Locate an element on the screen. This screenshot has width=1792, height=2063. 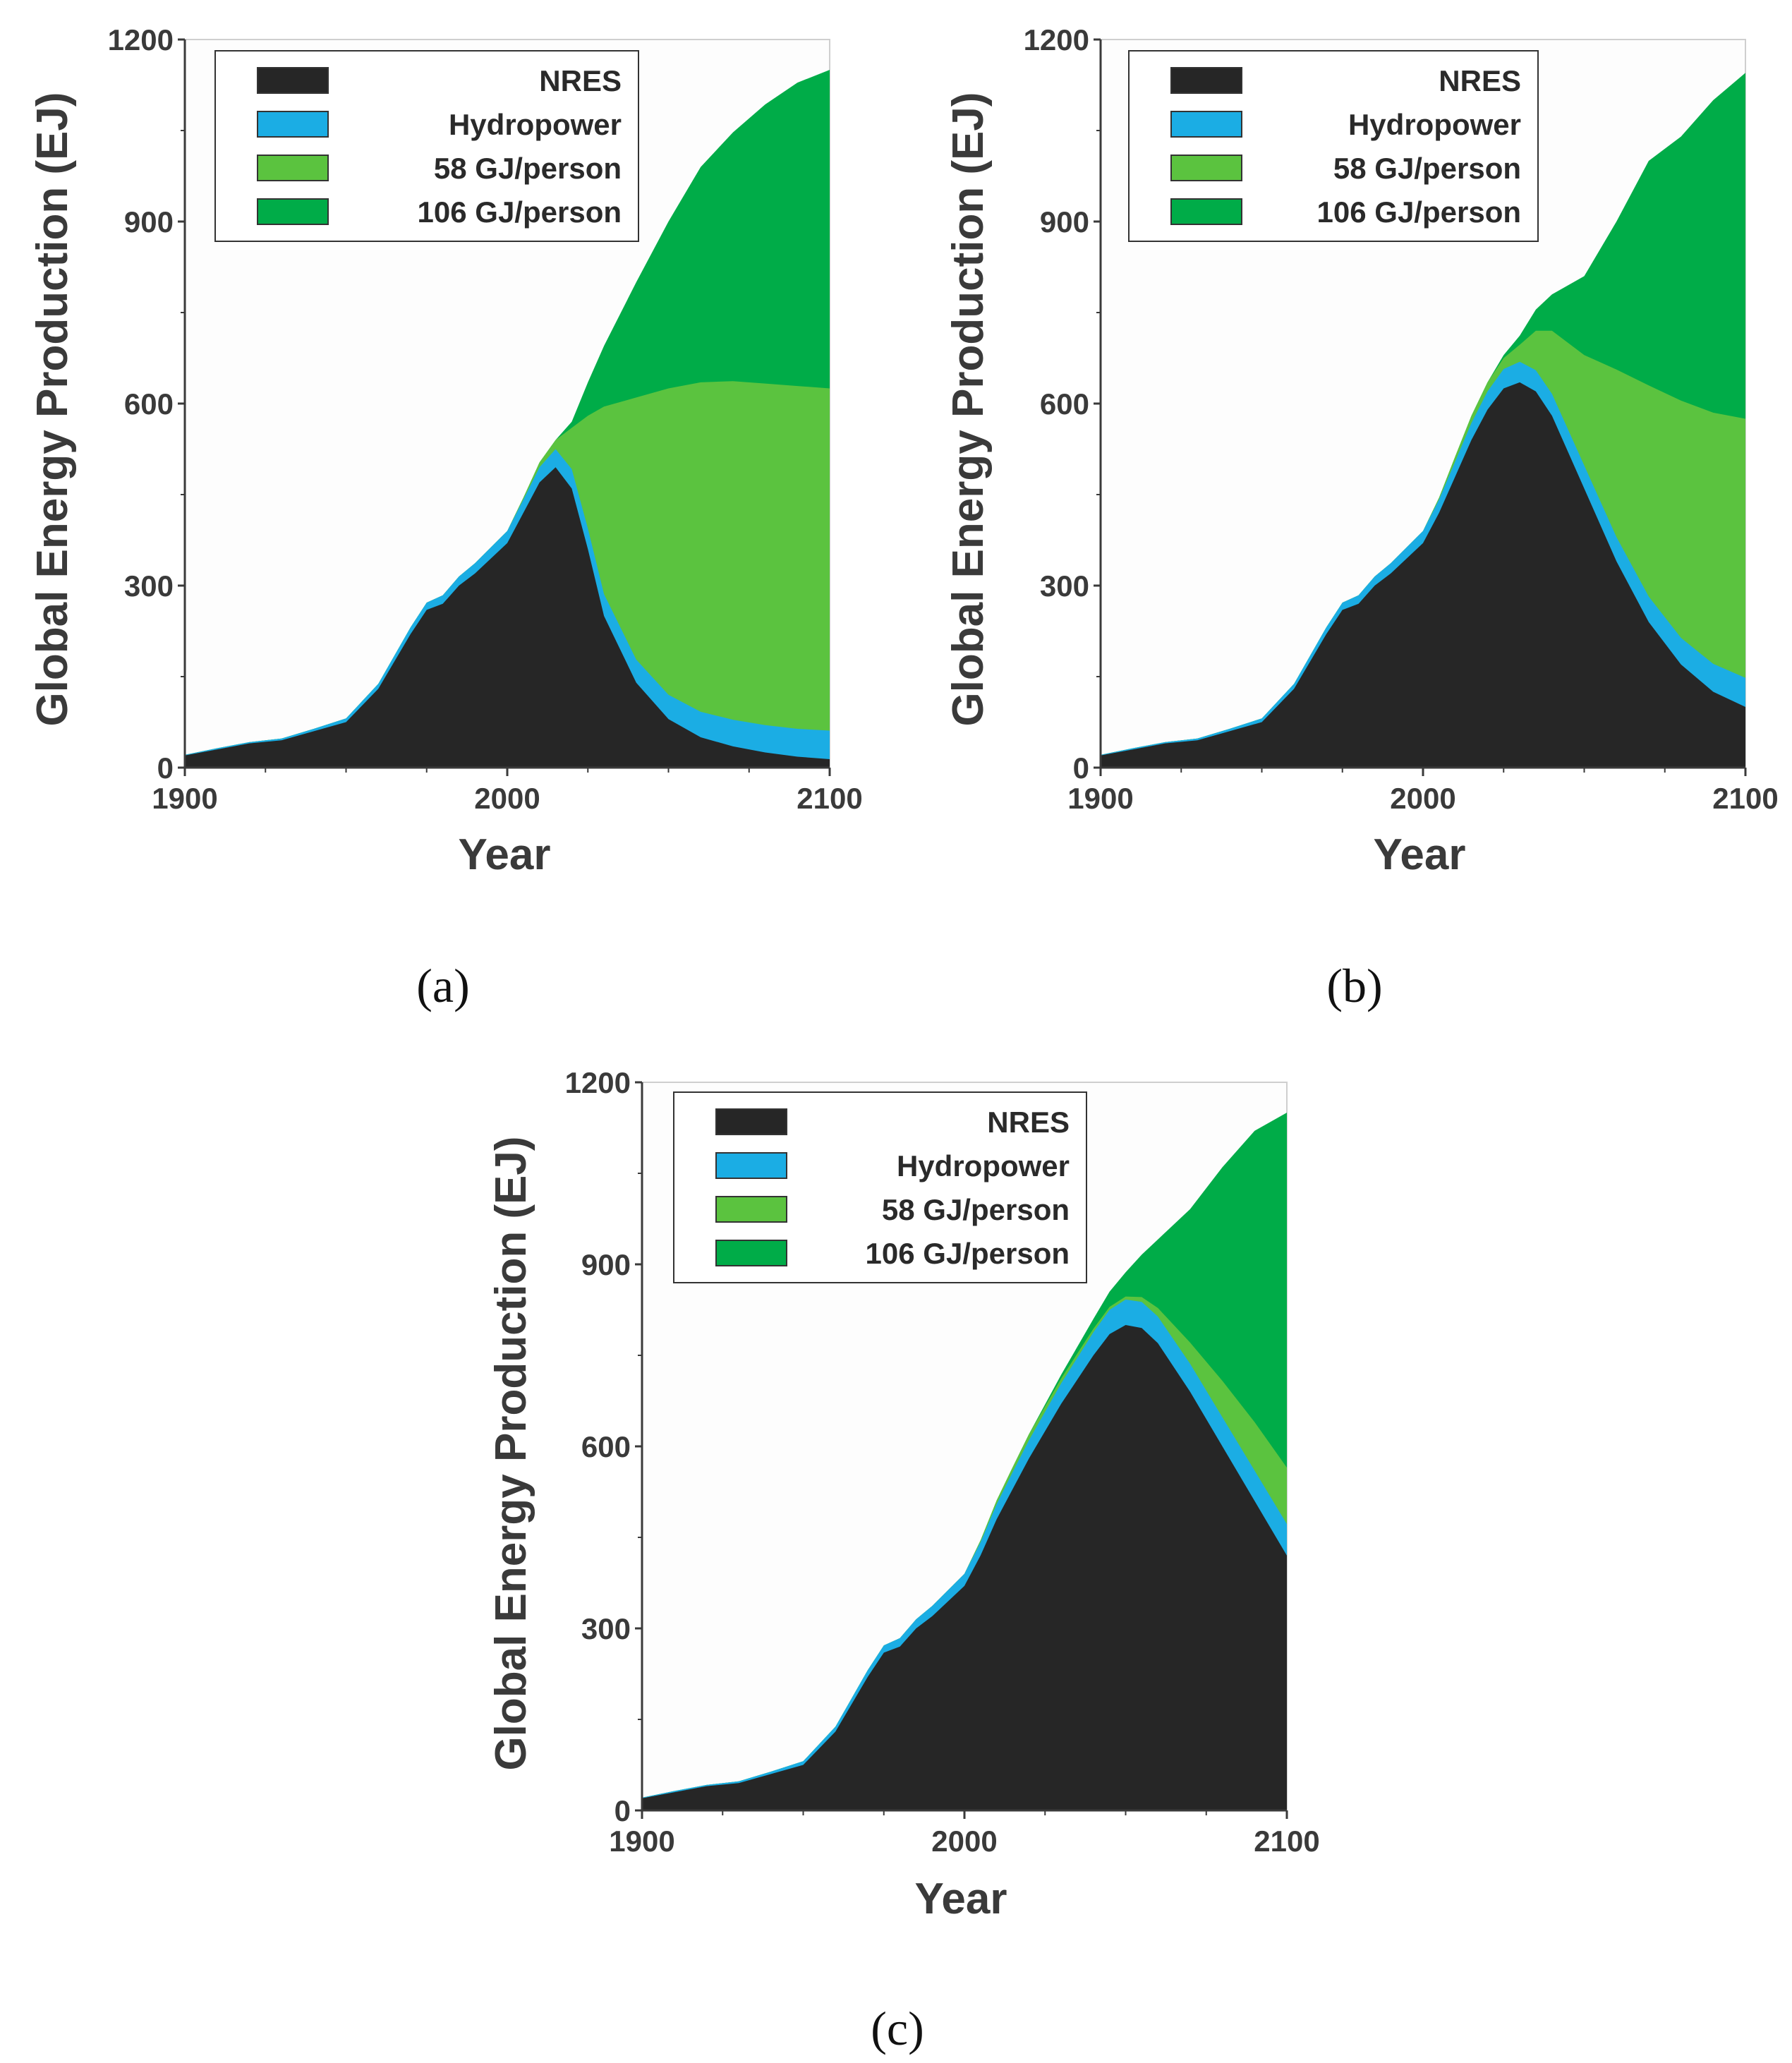
panel-label: (a) is located at coordinates (442, 985).